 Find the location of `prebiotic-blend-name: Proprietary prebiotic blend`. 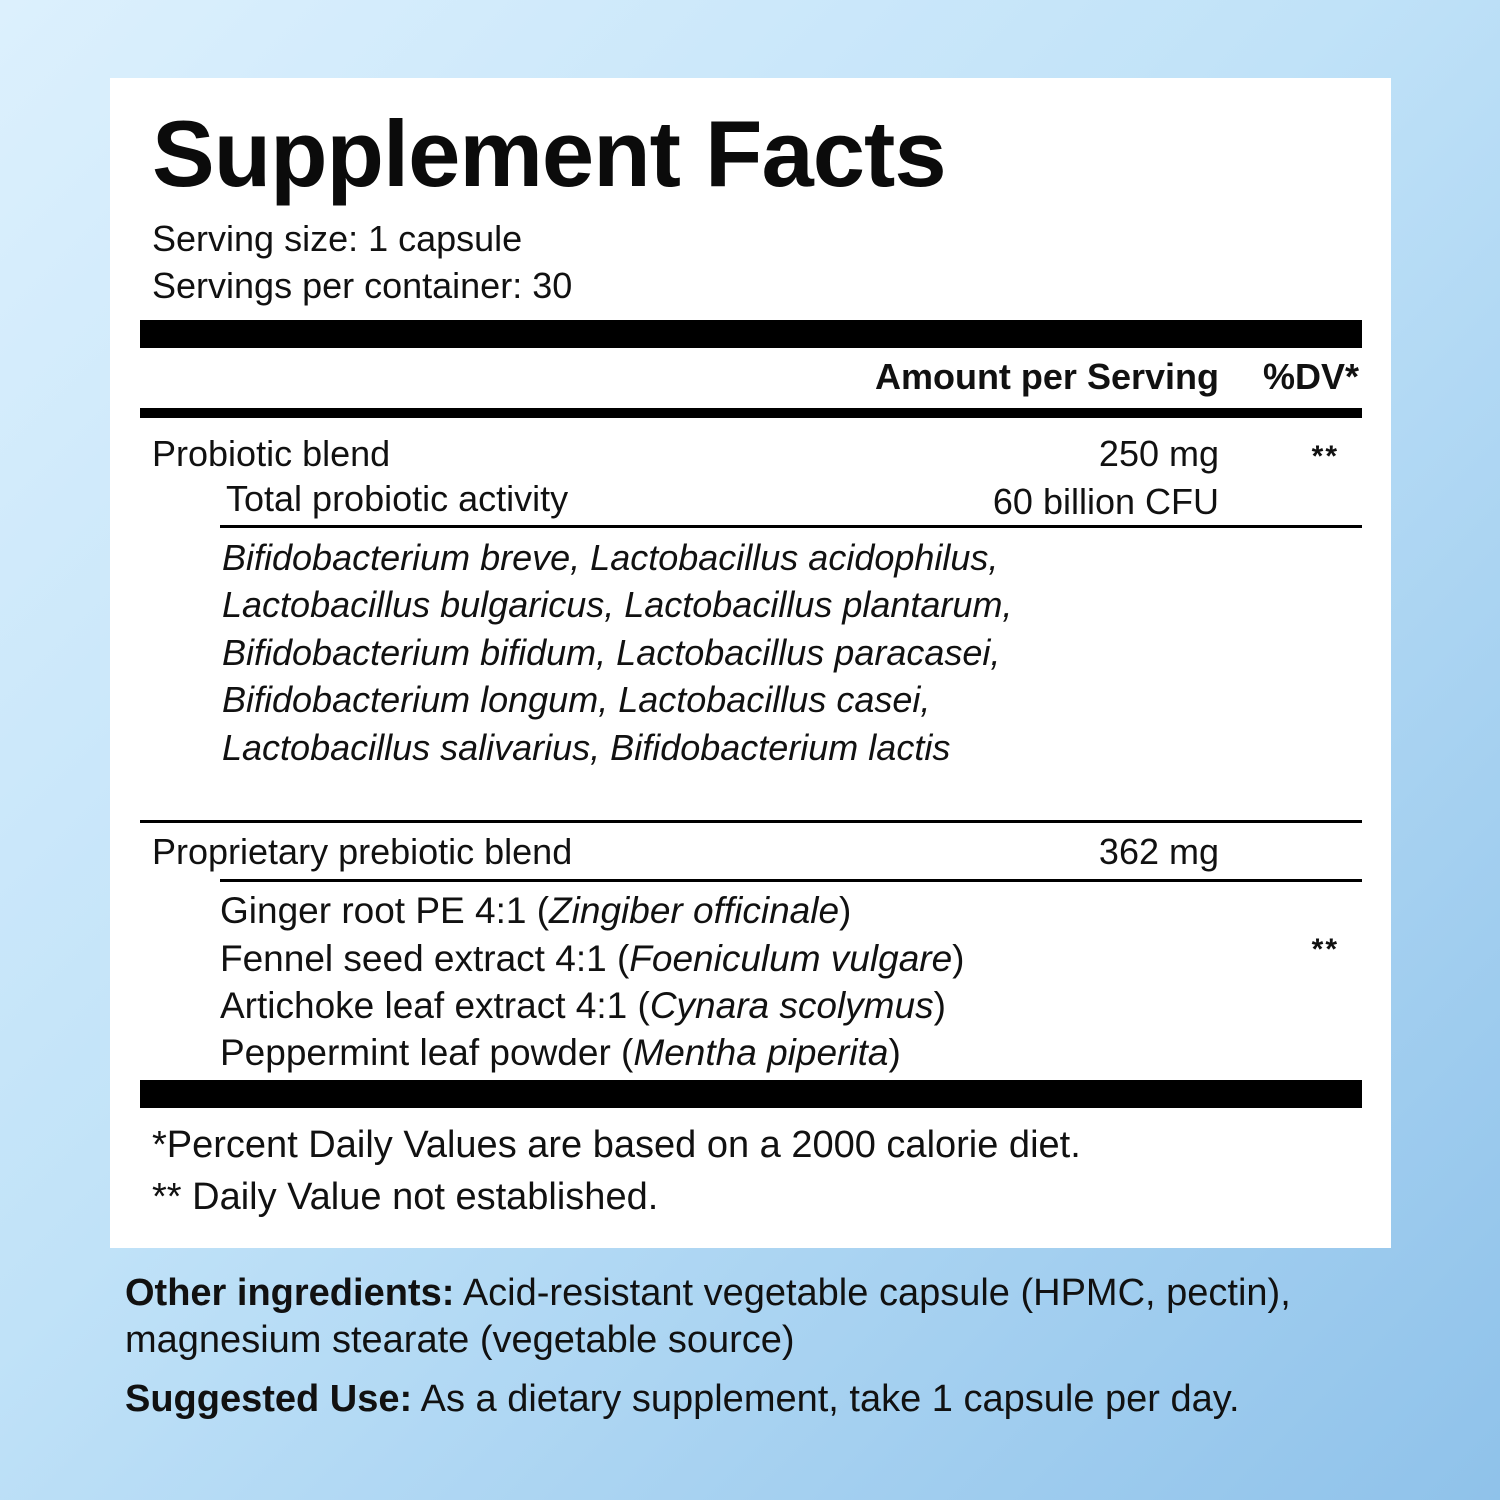

prebiotic-blend-name: Proprietary prebiotic blend is located at coordinates (362, 851).